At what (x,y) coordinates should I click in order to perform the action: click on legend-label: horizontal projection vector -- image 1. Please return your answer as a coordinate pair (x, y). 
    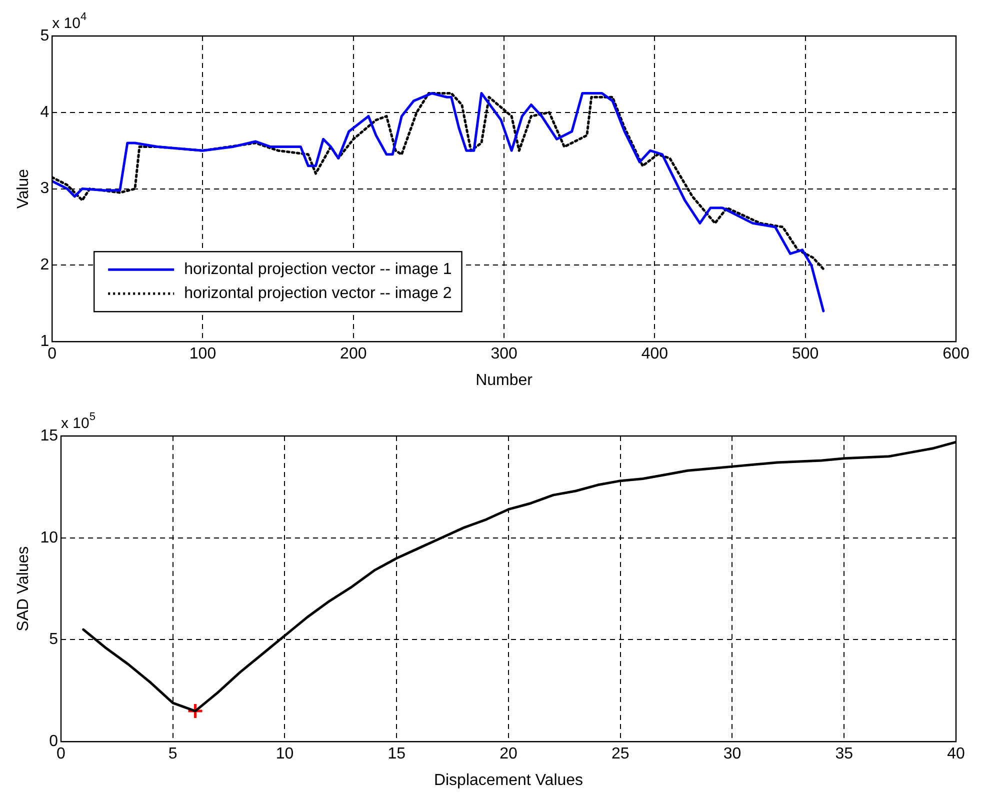
    Looking at the image, I should click on (318, 269).